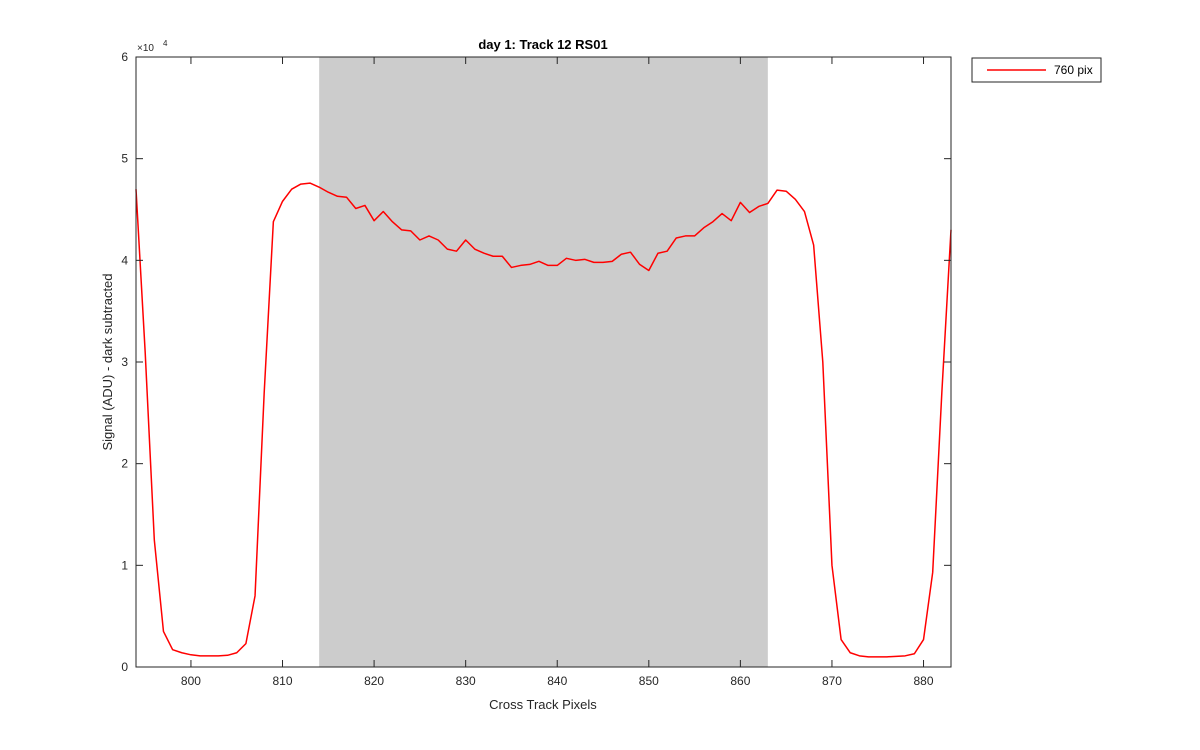 The image size is (1200, 750). I want to click on x-tick-label: 860, so click(740, 681).